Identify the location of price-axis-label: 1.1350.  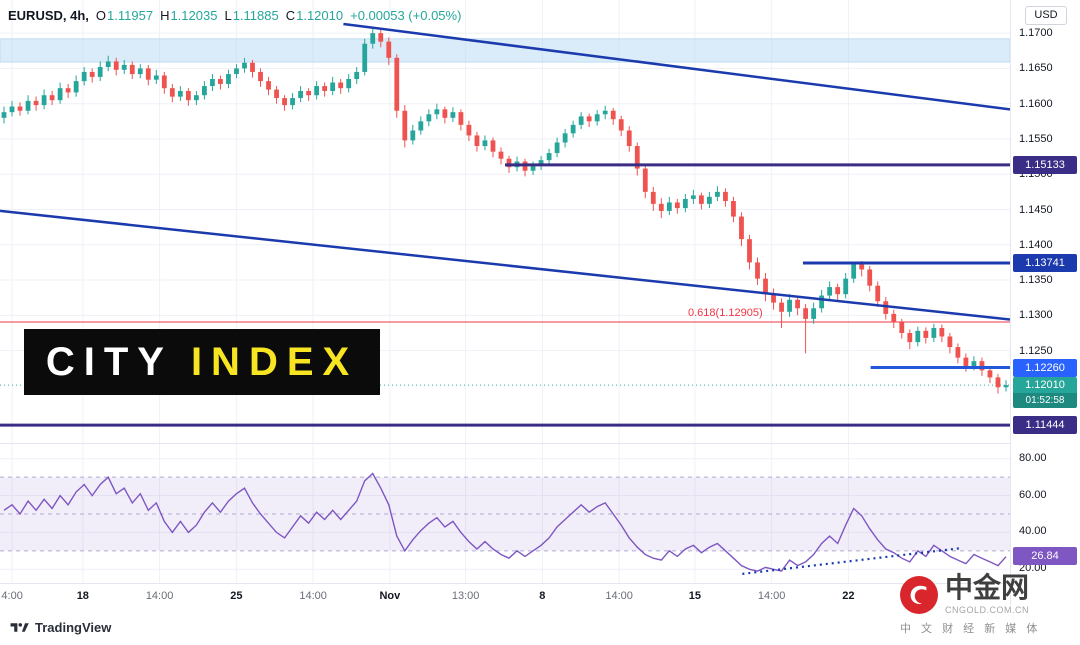
(1036, 280).